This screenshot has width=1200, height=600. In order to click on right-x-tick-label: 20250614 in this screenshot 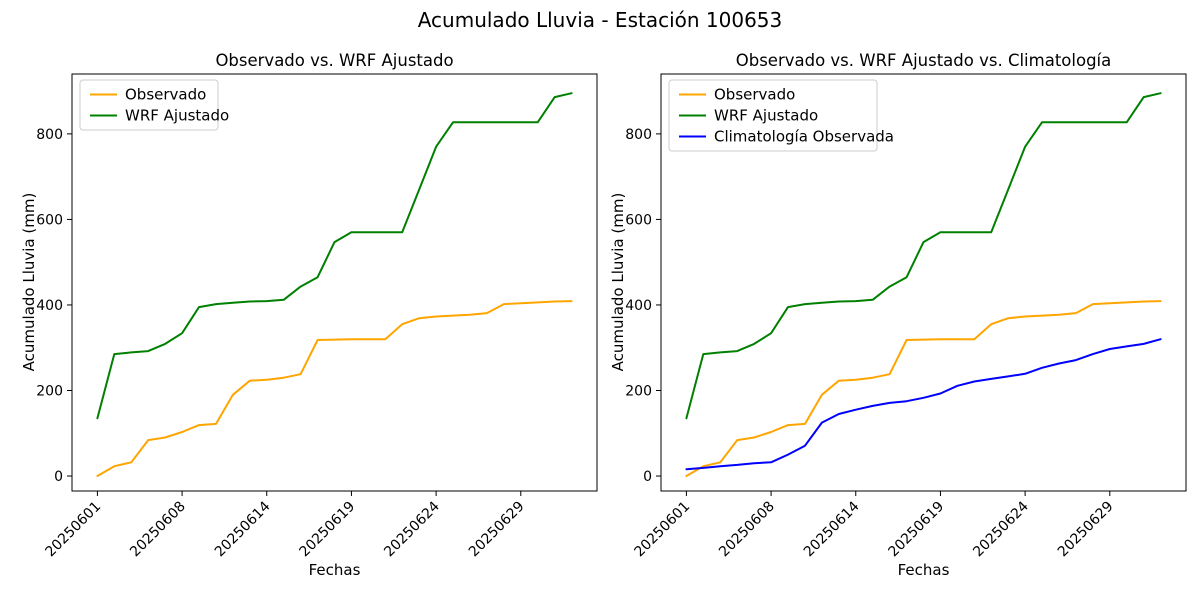, I will do `click(832, 529)`.